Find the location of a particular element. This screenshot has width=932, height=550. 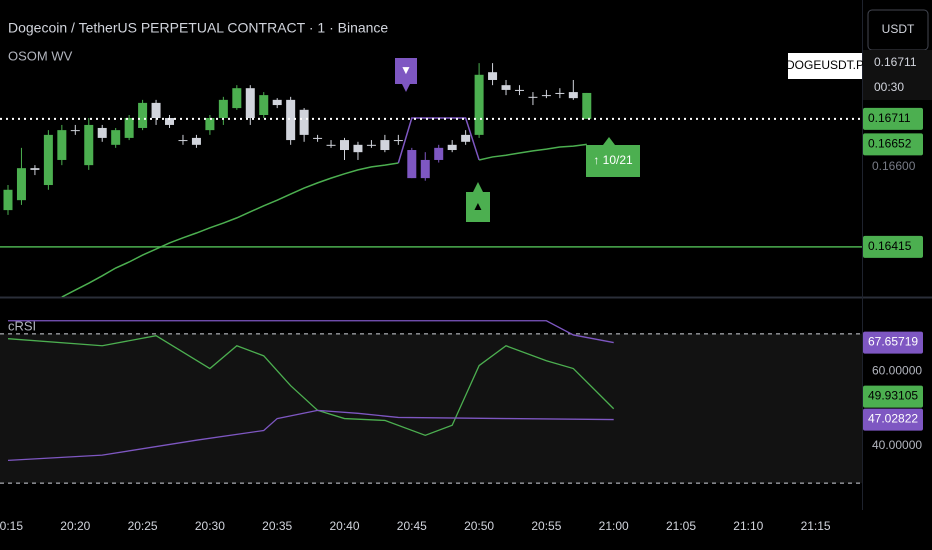

x-tick-label: 20:15 is located at coordinates (11, 526).